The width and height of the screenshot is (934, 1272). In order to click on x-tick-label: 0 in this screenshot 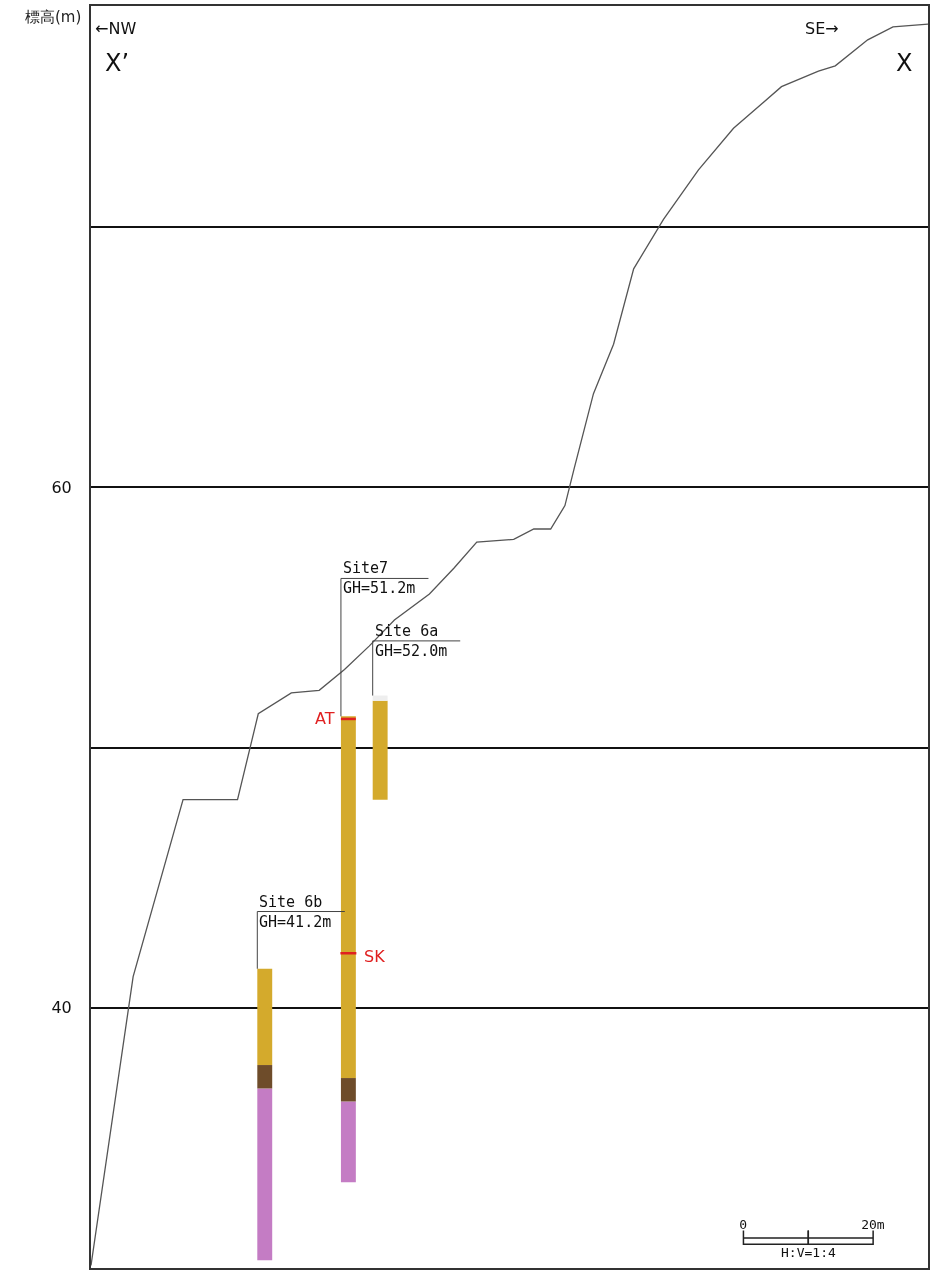, I will do `click(743, 1224)`.